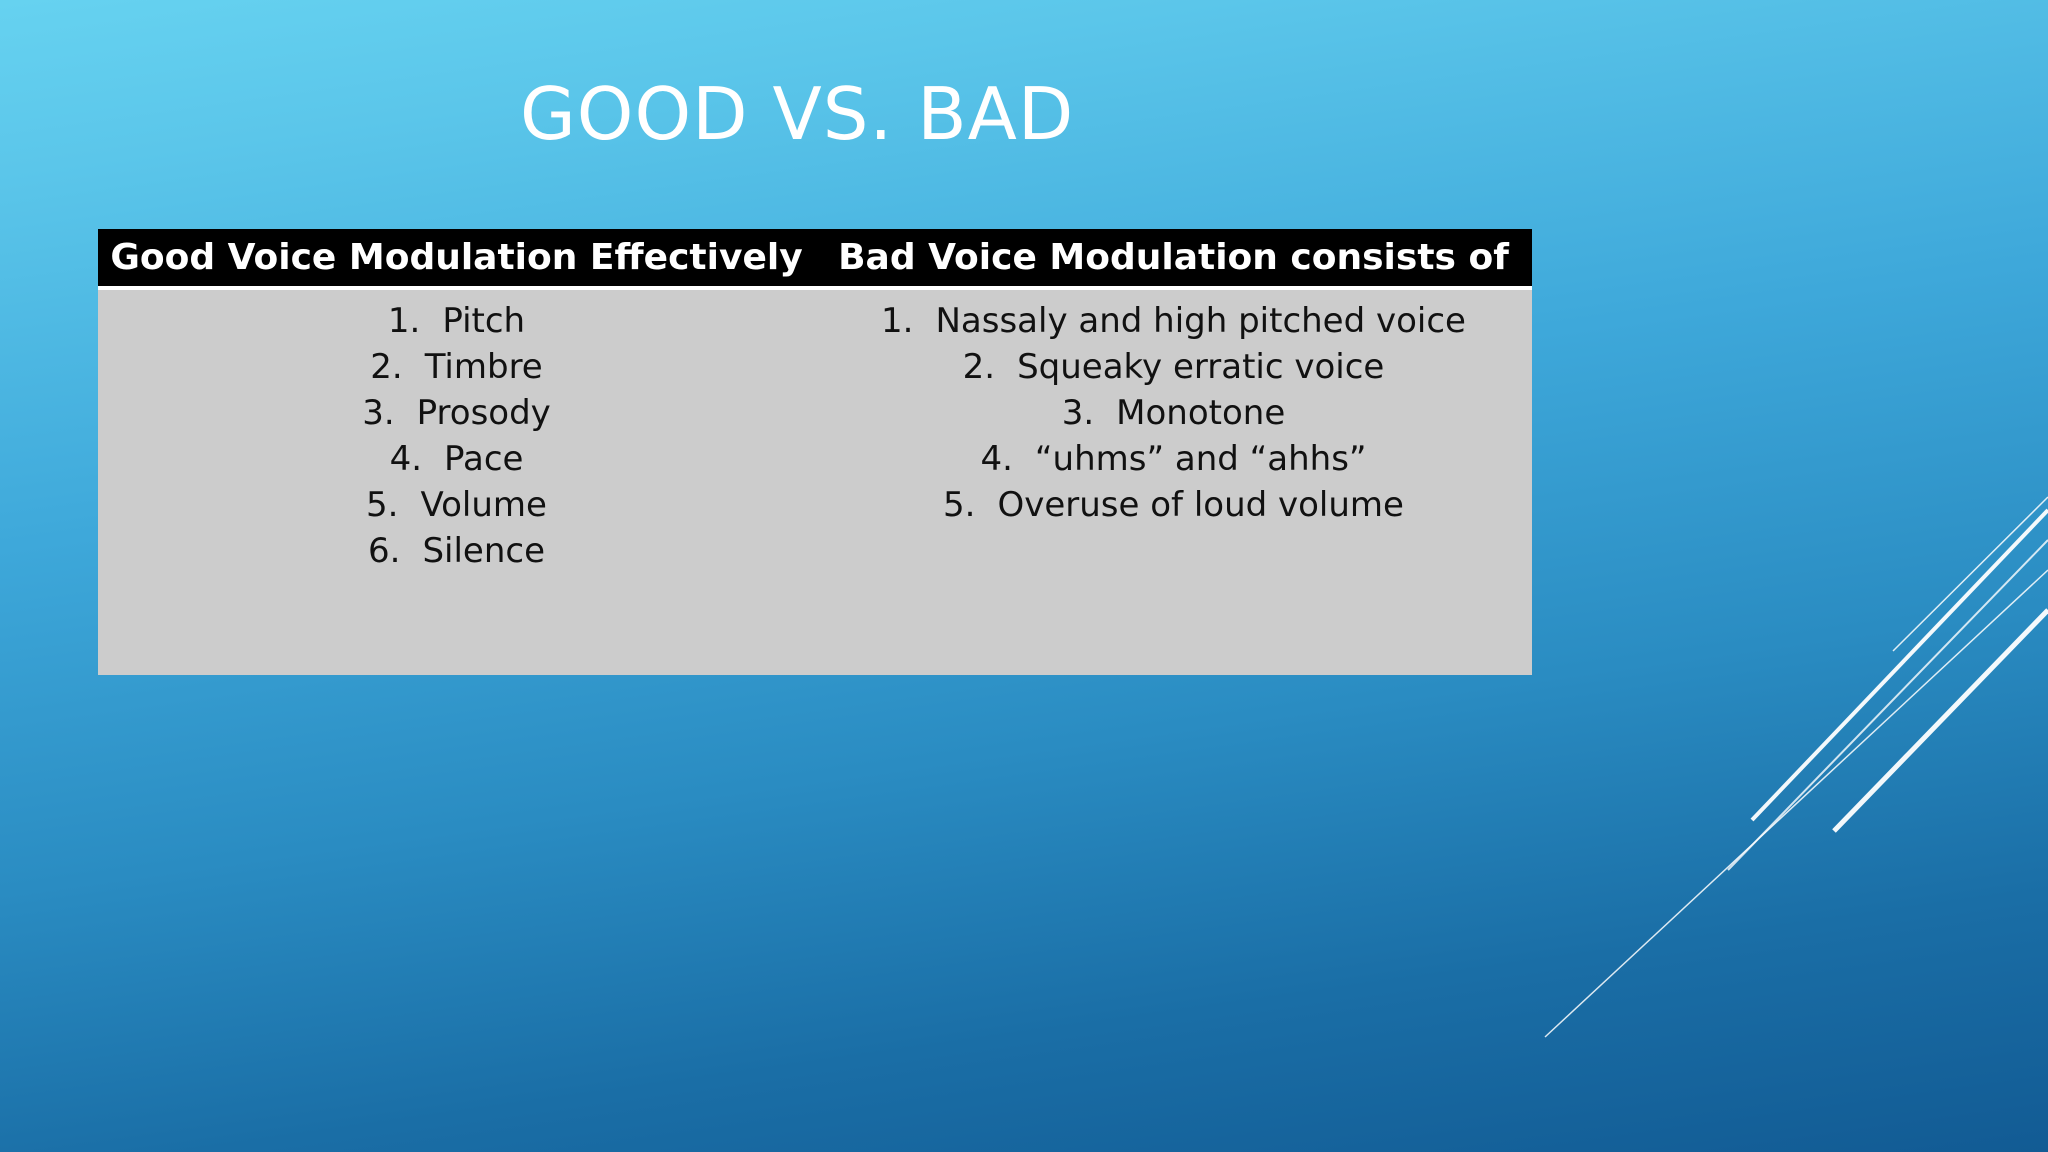  Describe the element at coordinates (1201, 413) in the screenshot. I see `list-text: Monotone` at that location.